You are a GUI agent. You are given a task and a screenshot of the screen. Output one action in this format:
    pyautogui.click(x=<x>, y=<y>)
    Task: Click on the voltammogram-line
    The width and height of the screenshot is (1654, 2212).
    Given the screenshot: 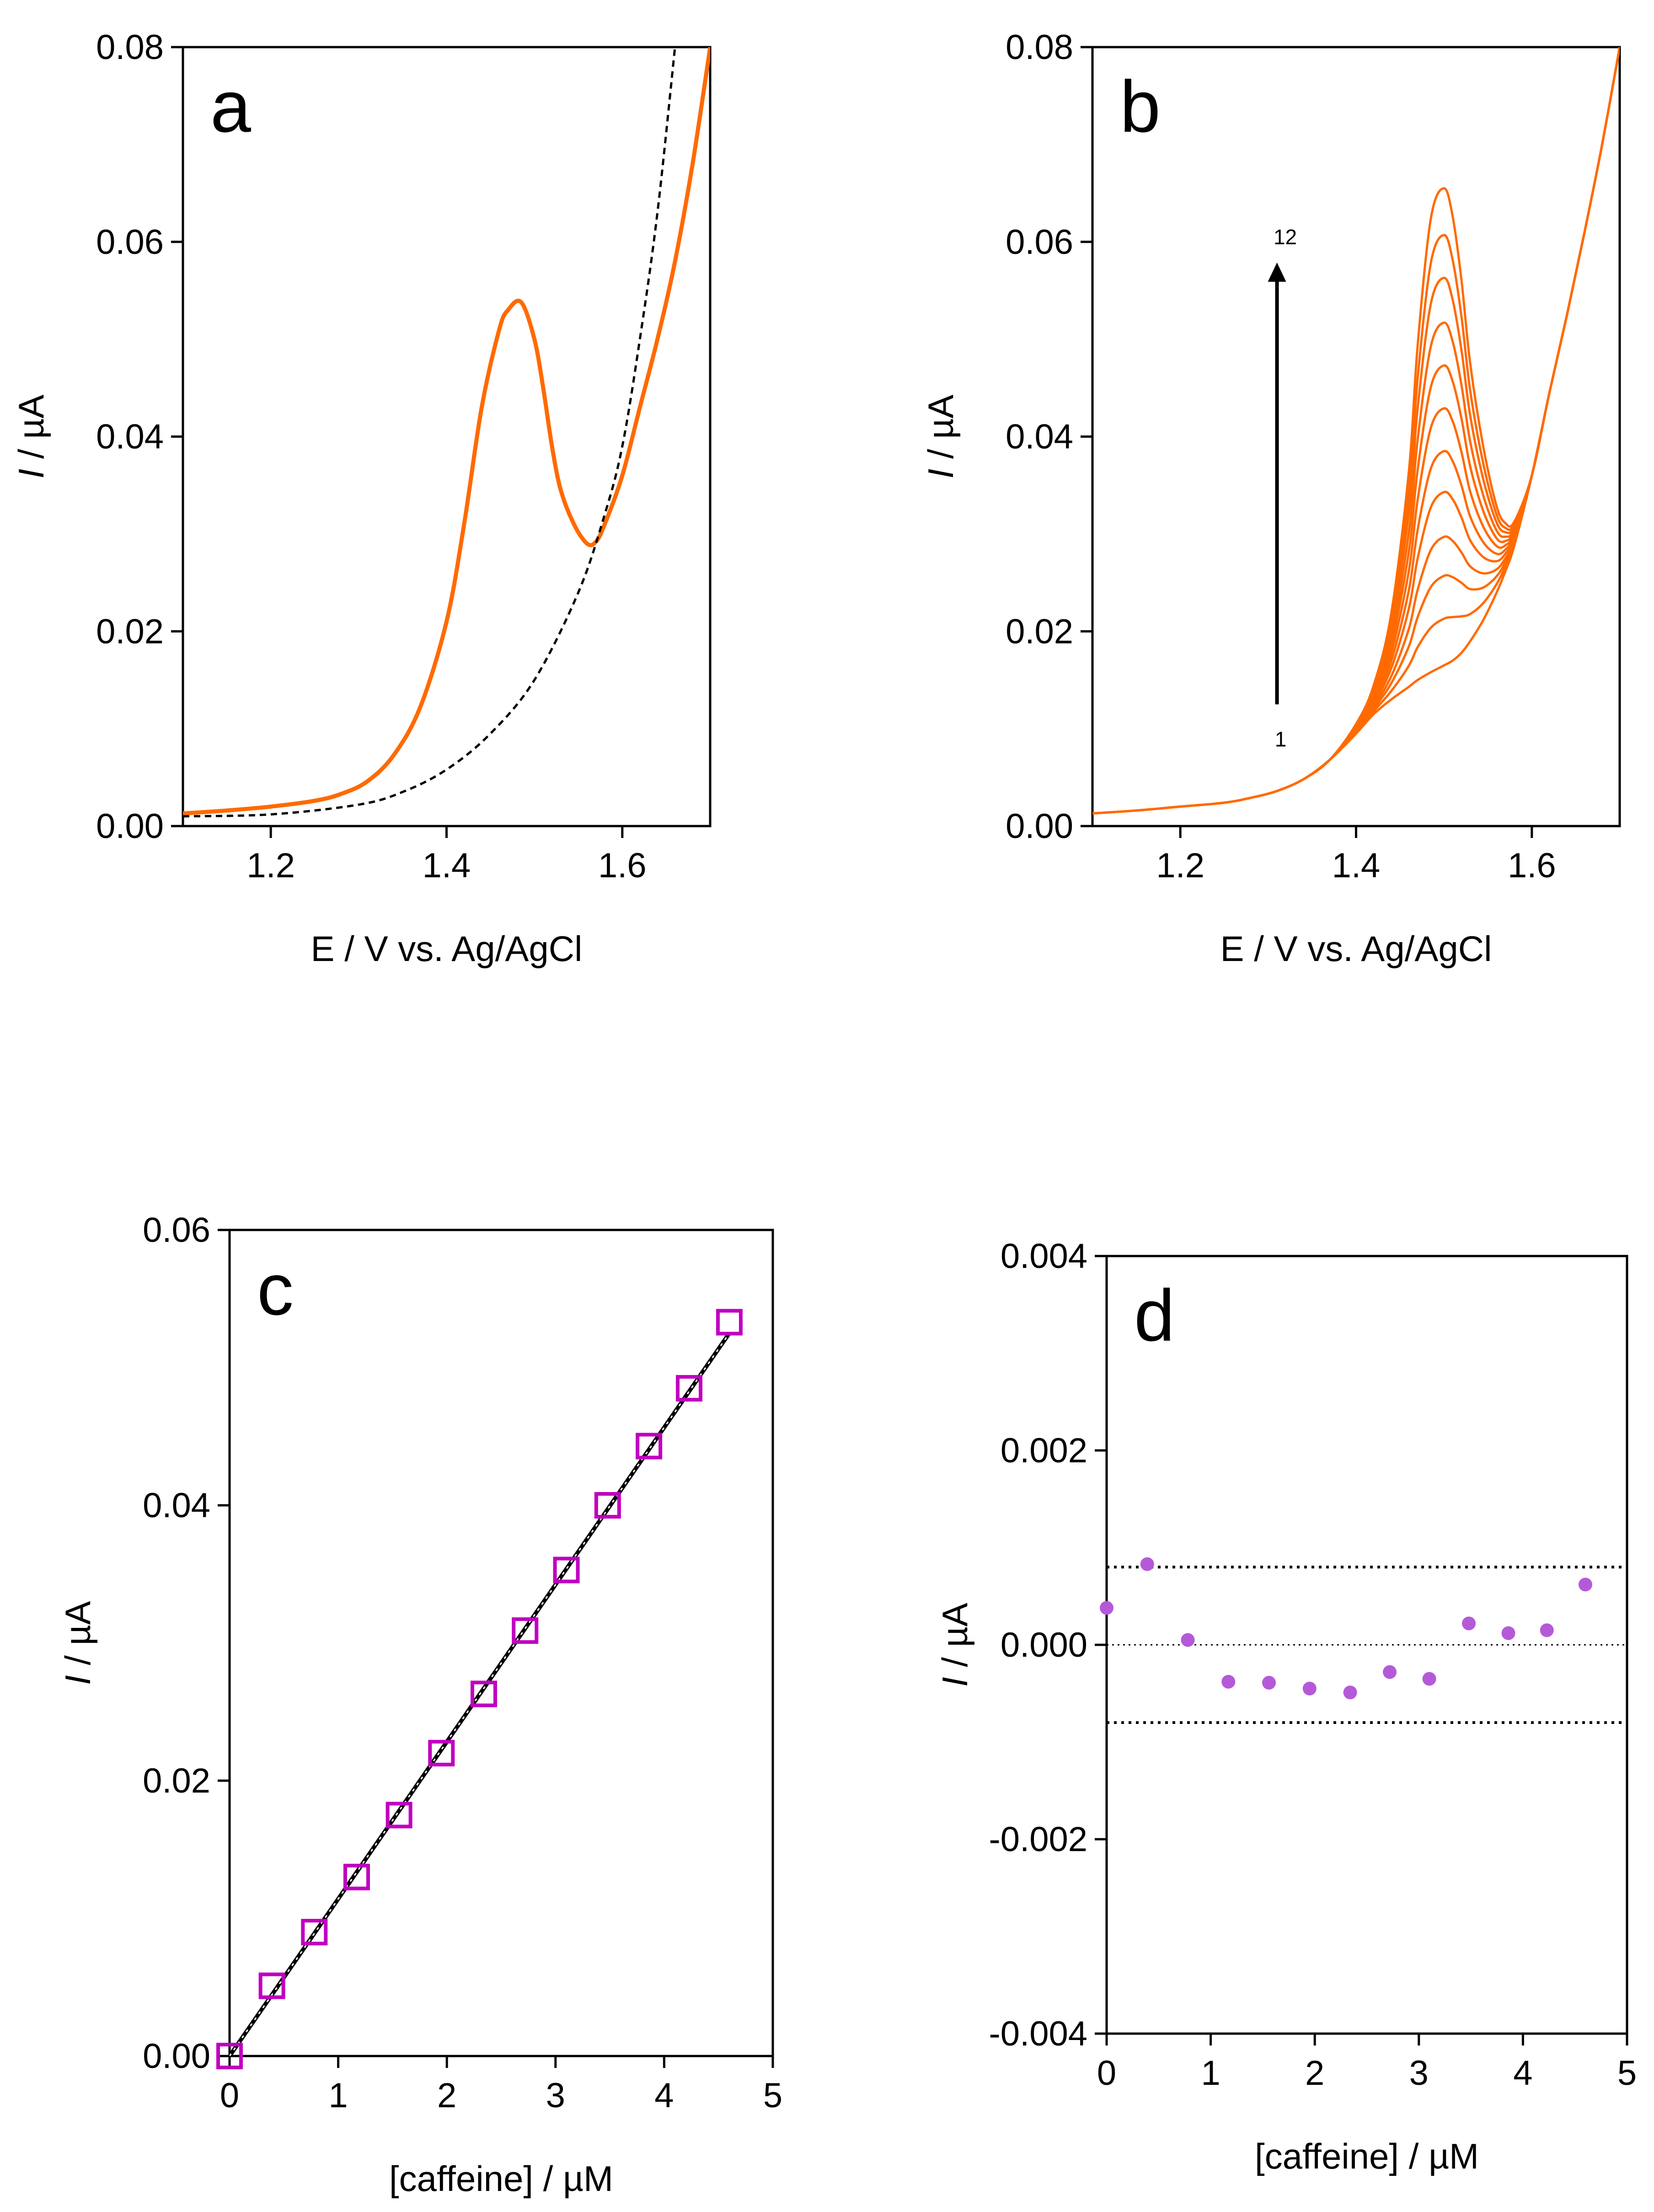 What is the action you would take?
    pyautogui.click(x=1356, y=431)
    